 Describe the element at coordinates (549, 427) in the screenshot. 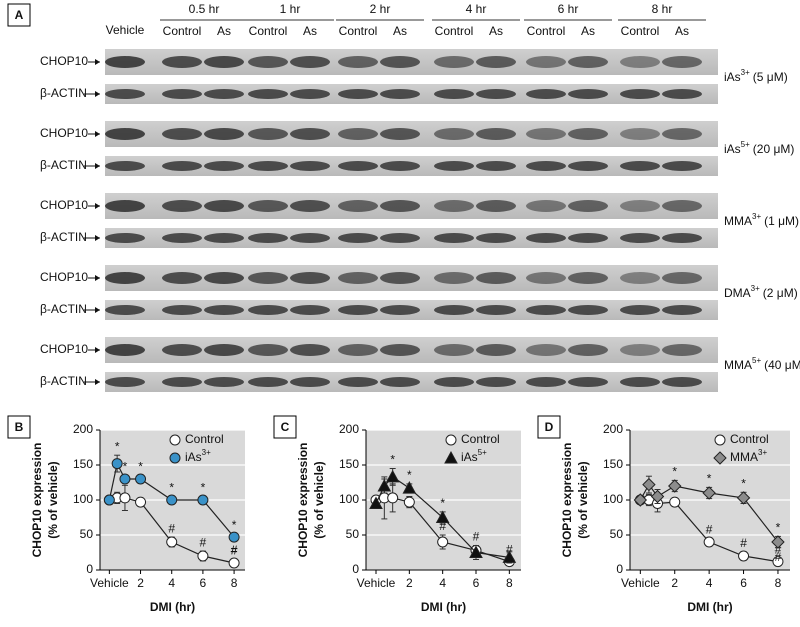

I see `panel-label: D` at that location.